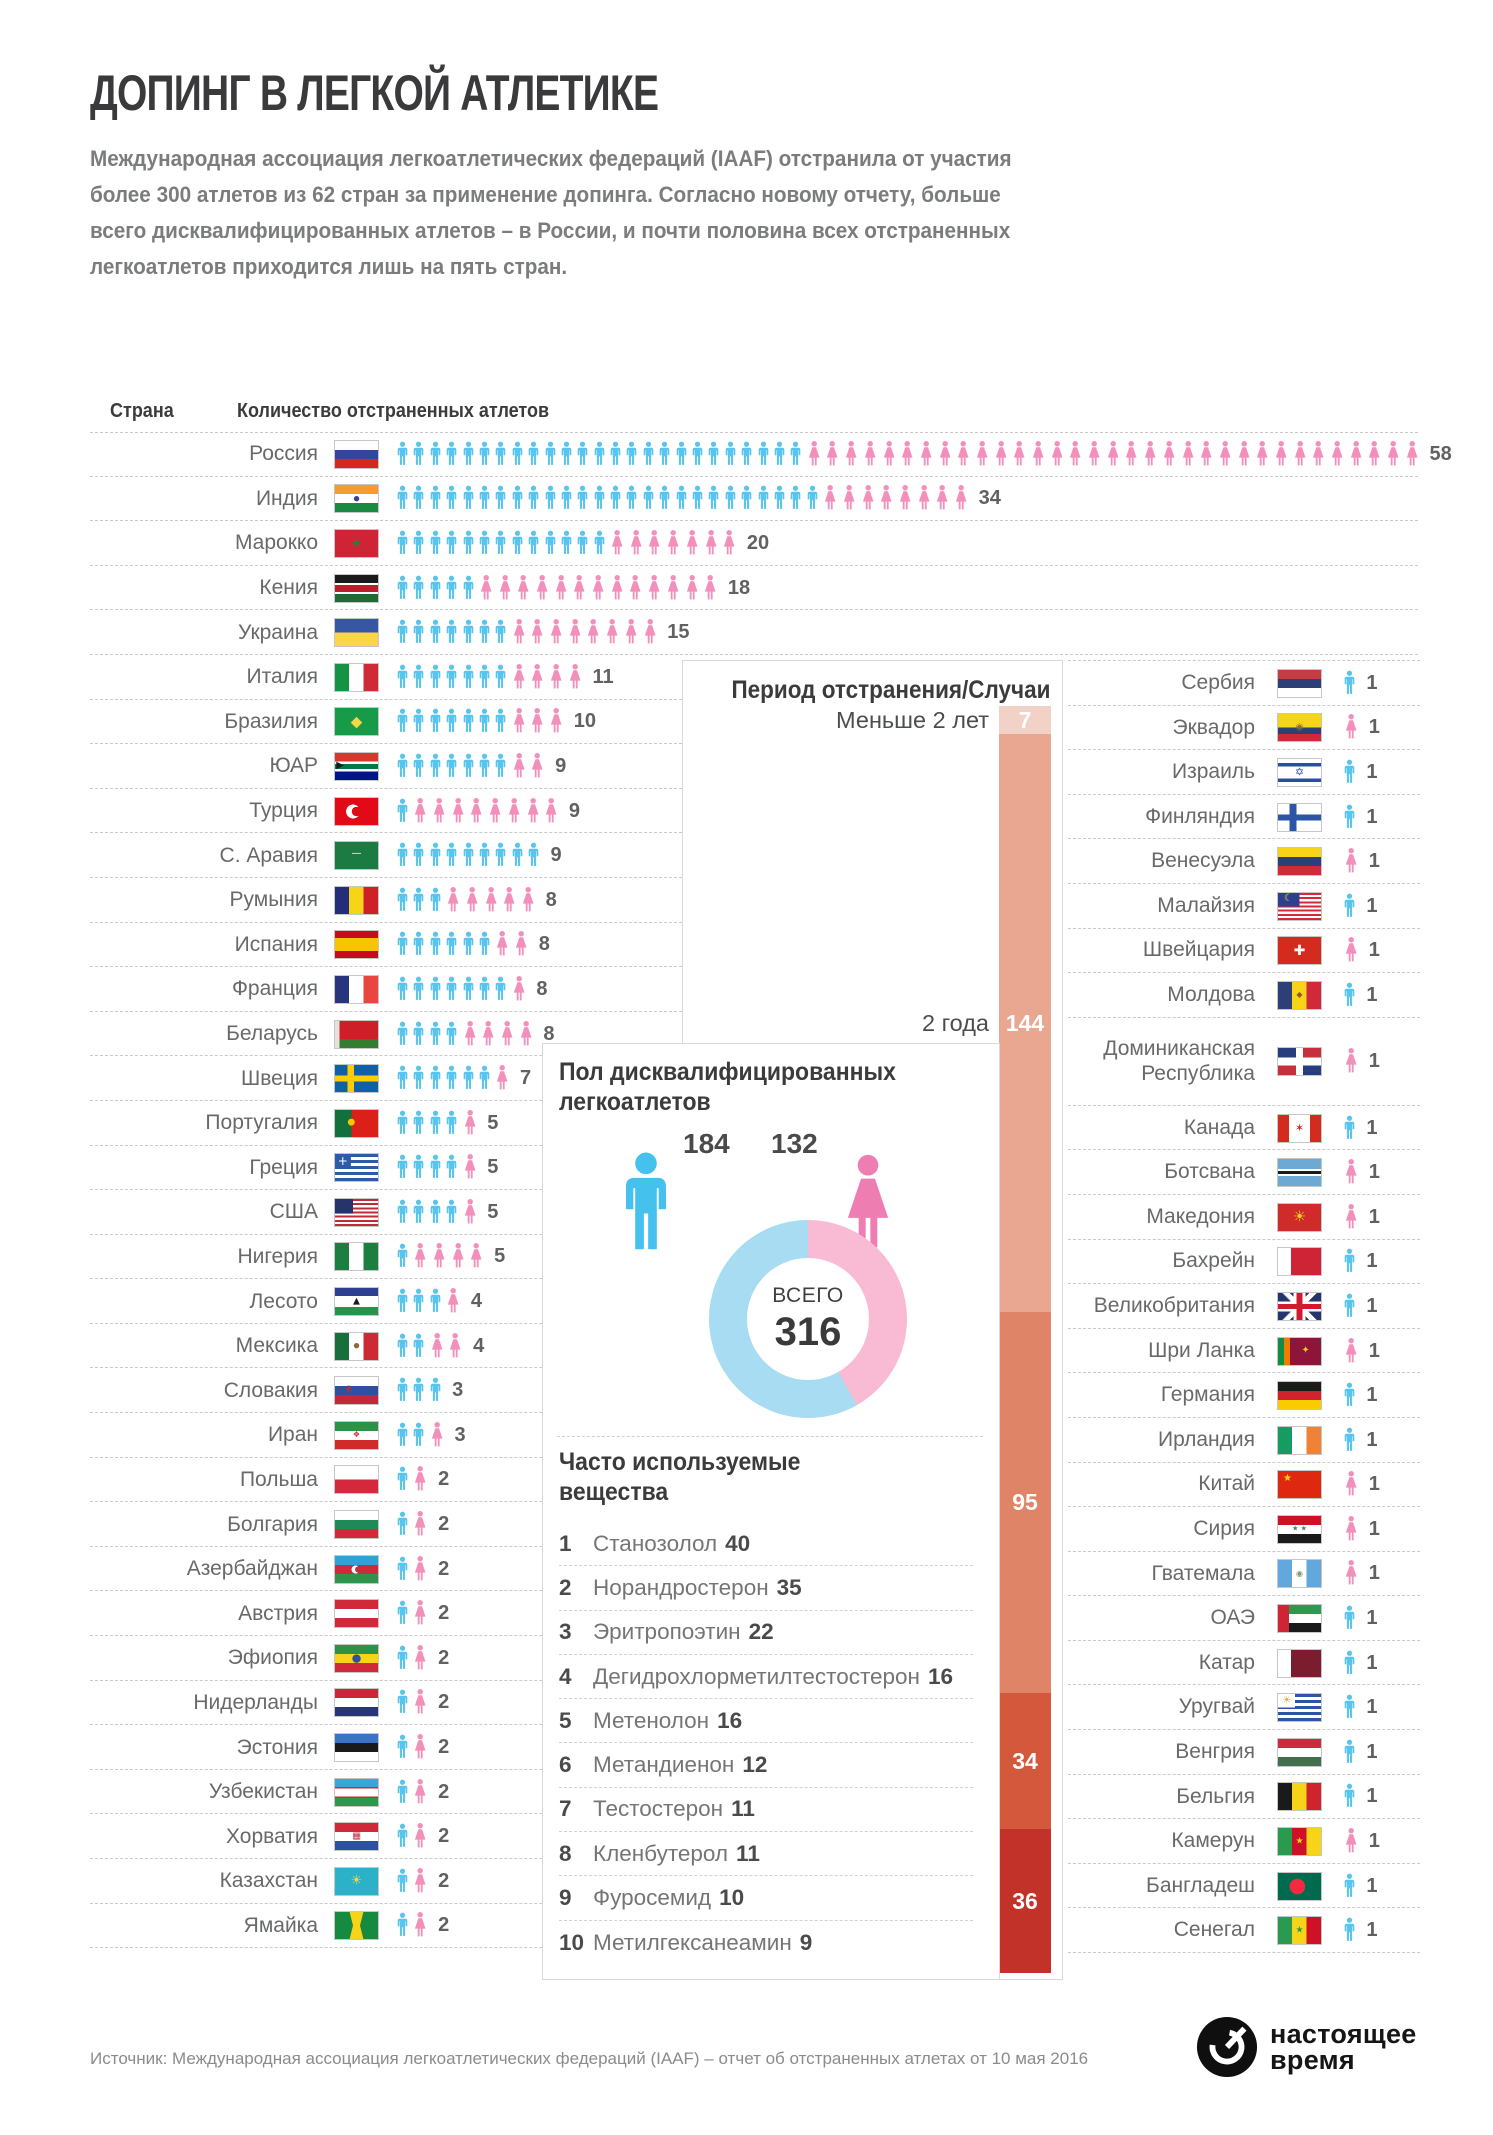 The width and height of the screenshot is (1493, 2135). Describe the element at coordinates (1299, 728) in the screenshot. I see `country-flag: ◉` at that location.